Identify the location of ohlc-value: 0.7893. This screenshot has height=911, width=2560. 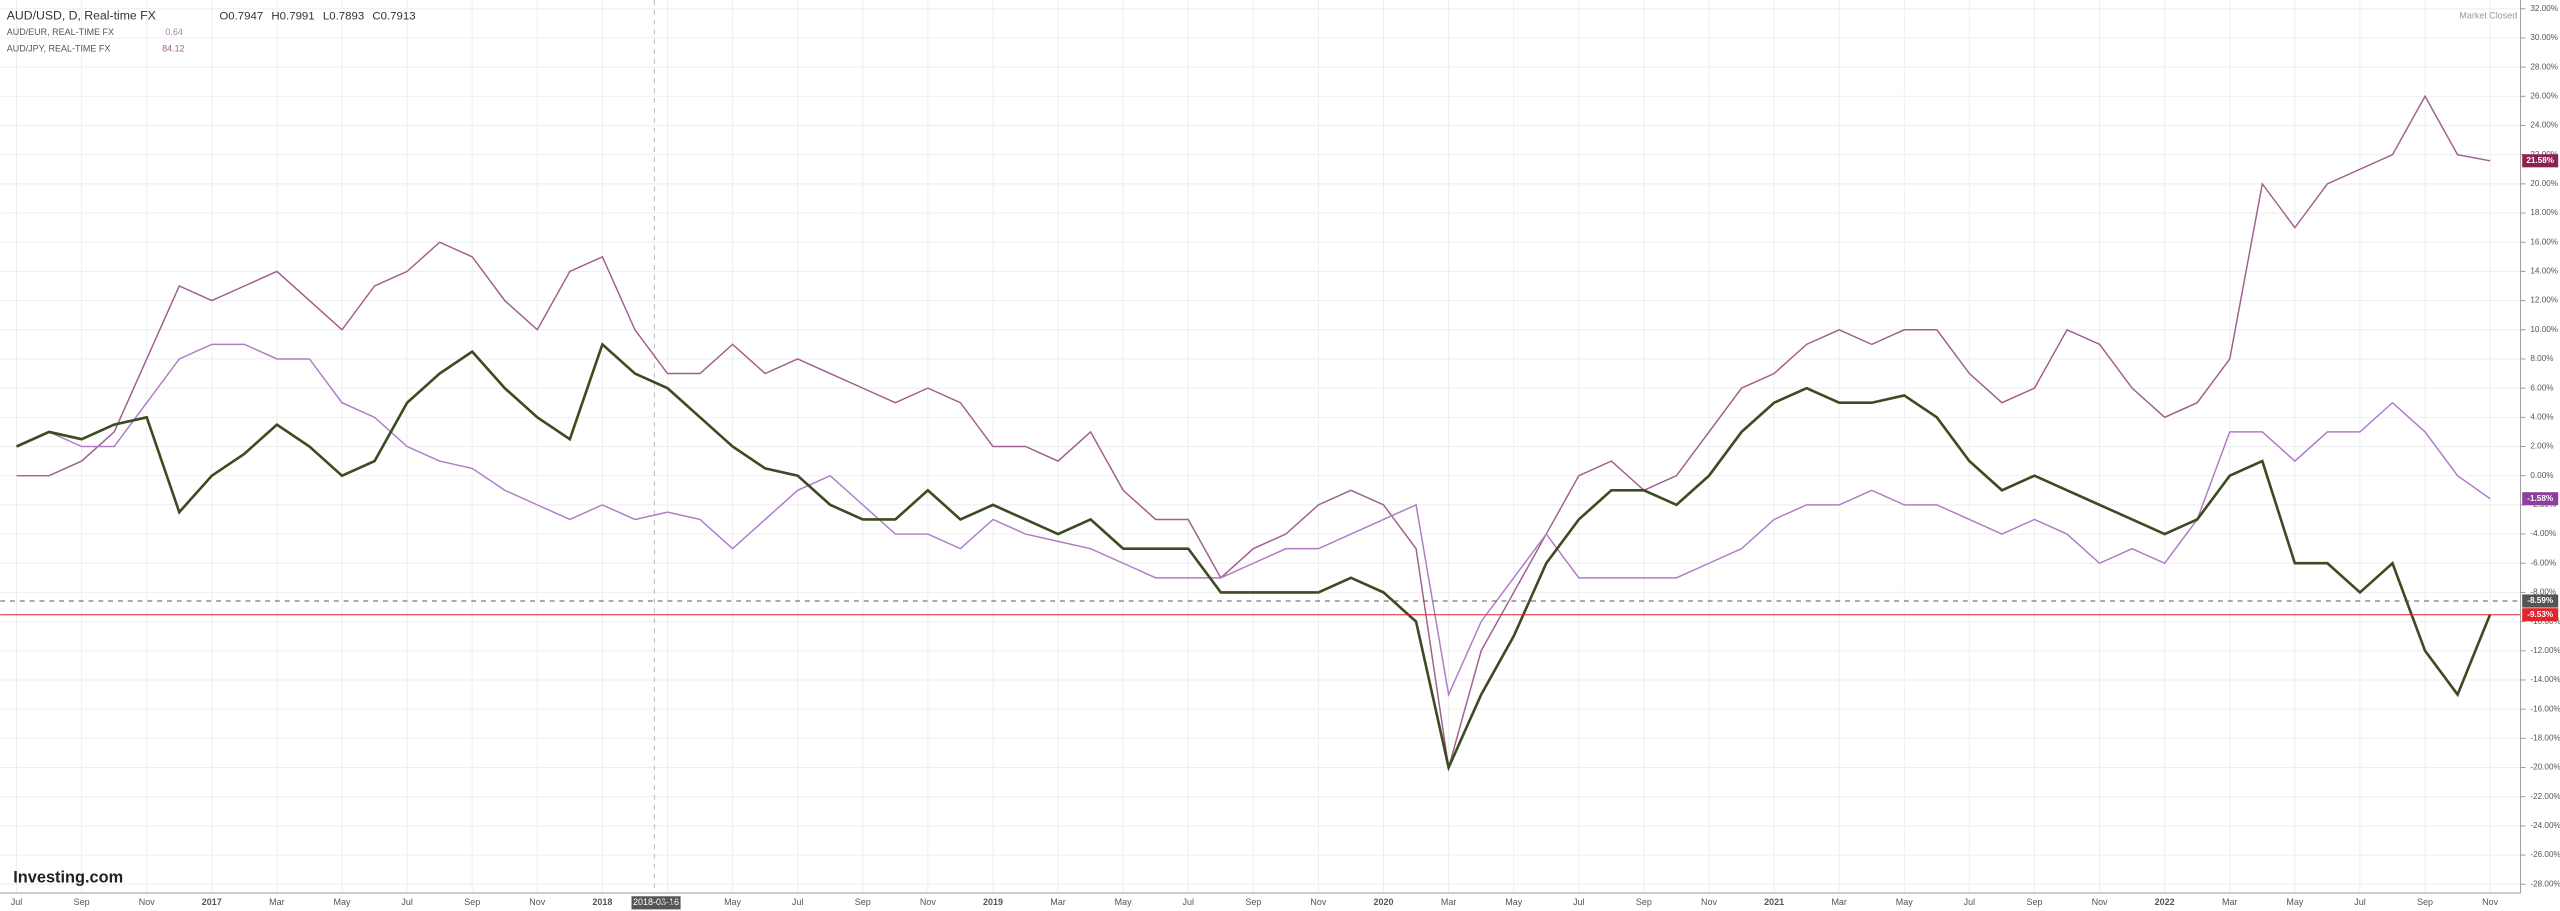
(346, 16).